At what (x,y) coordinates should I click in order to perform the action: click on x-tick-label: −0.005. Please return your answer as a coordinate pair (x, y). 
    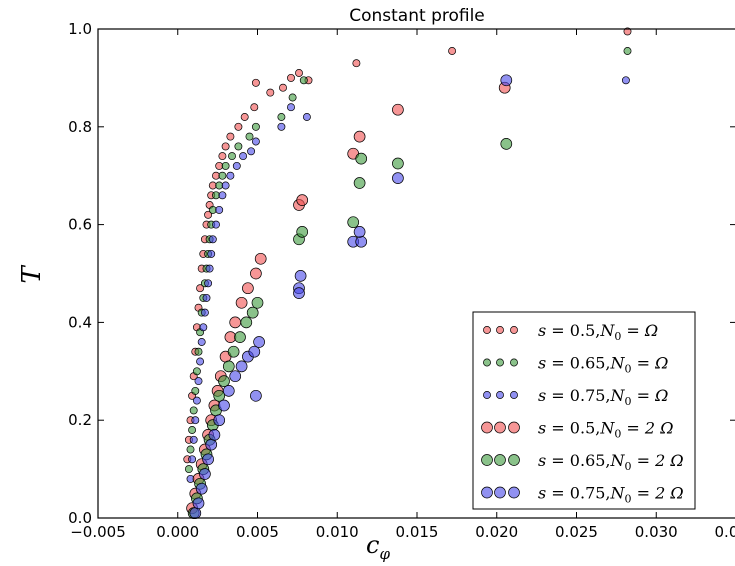
    Looking at the image, I should click on (98, 532).